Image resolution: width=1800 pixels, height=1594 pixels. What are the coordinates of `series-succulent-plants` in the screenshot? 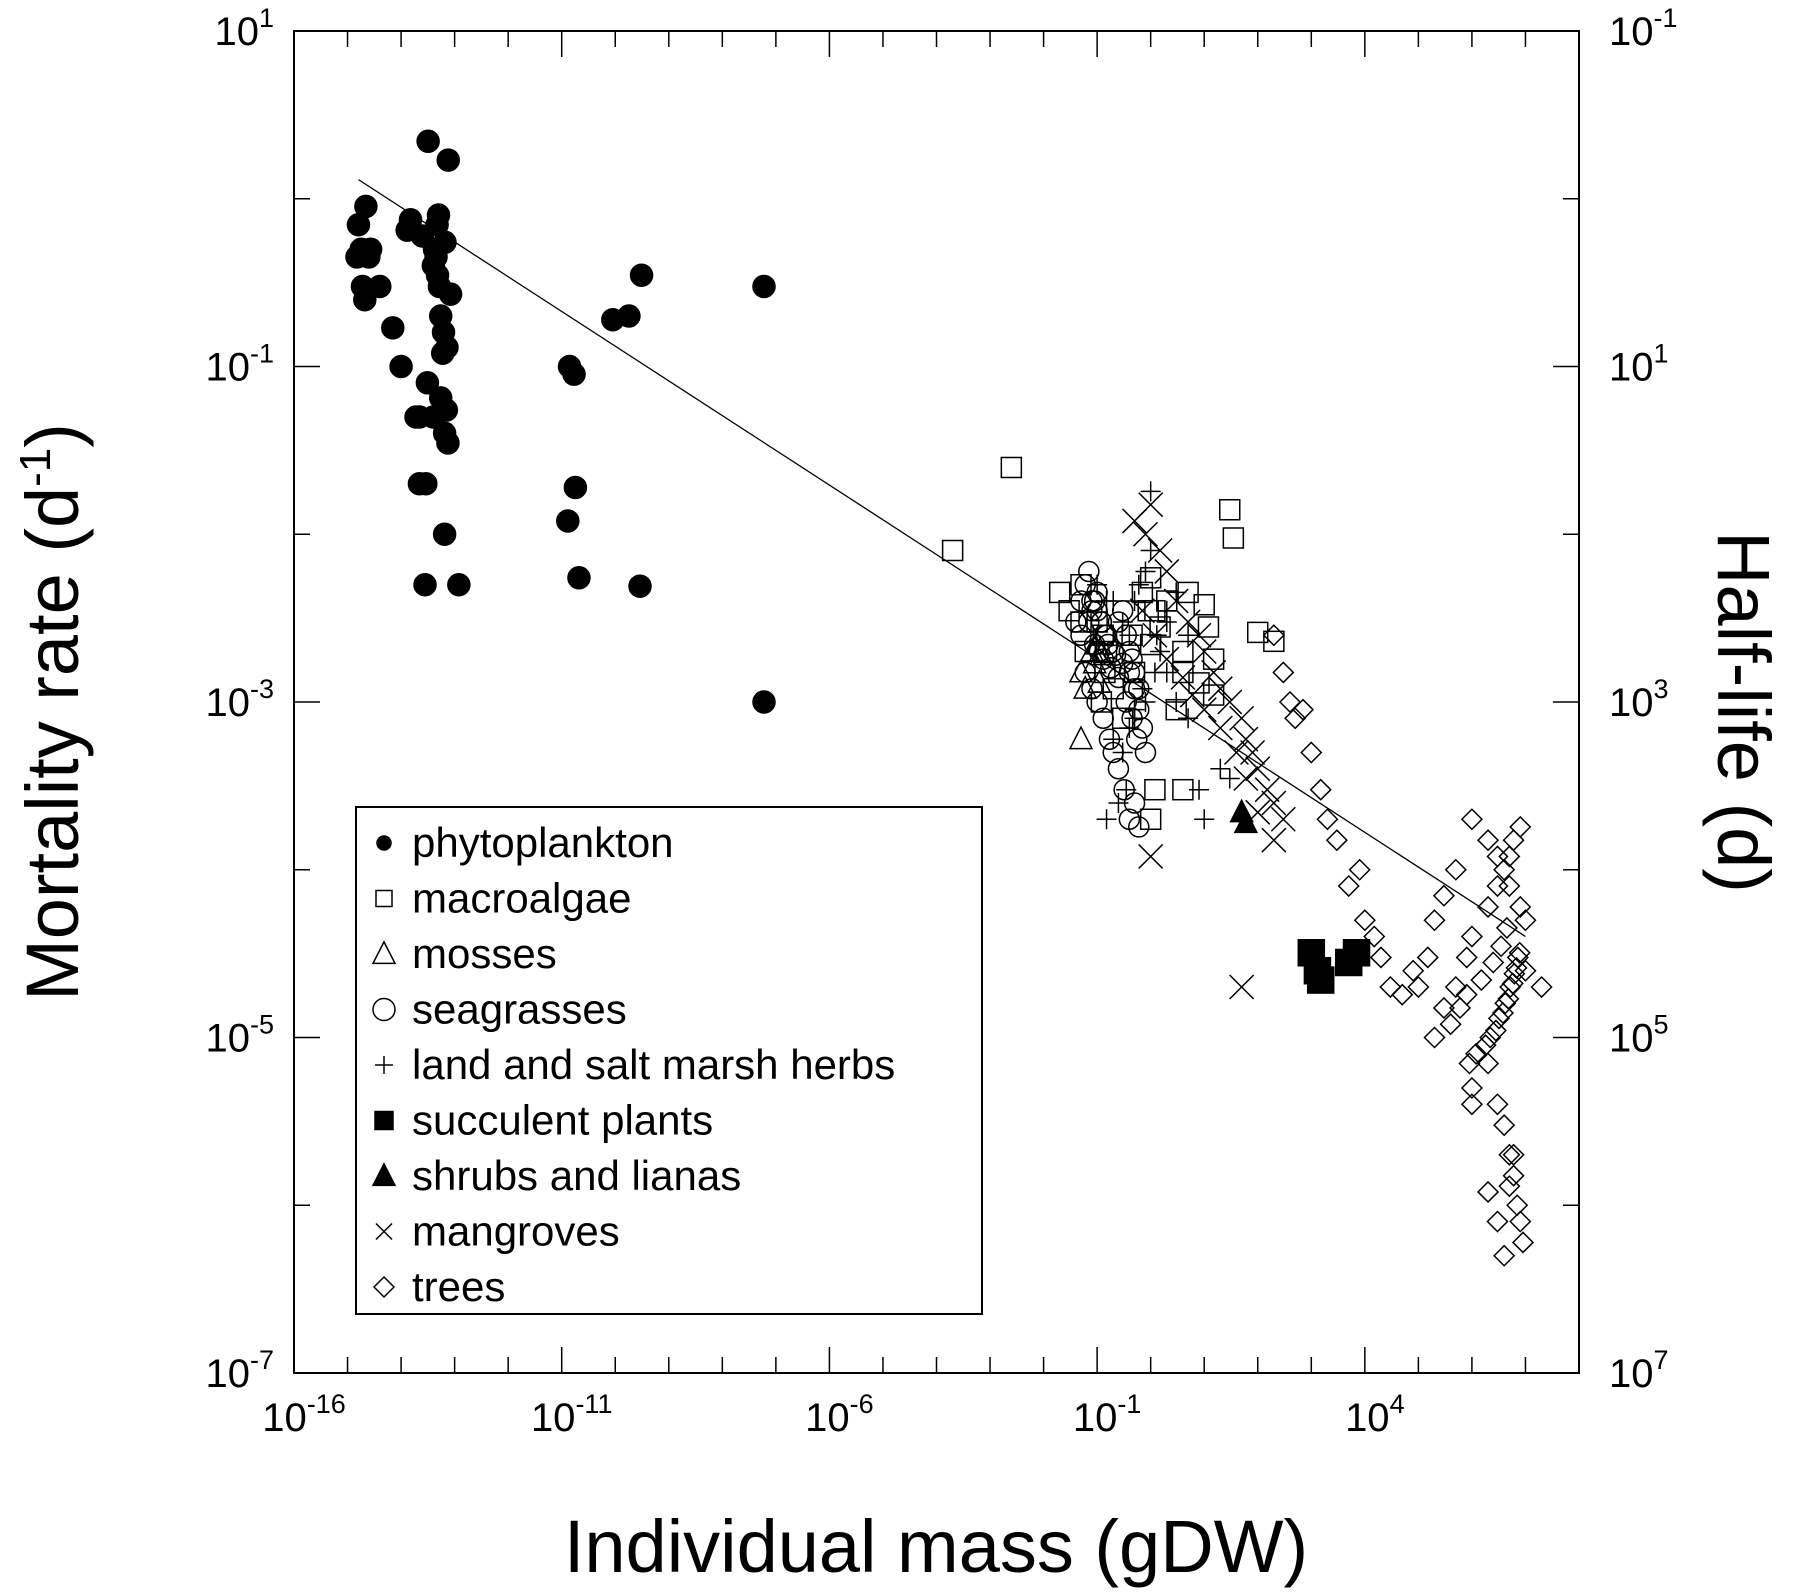 It's located at (1334, 966).